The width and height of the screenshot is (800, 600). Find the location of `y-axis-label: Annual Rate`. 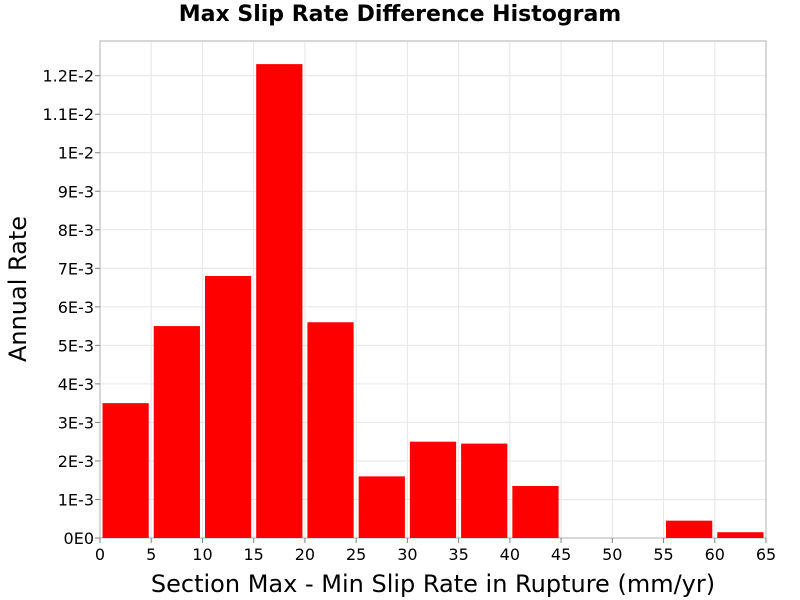

y-axis-label: Annual Rate is located at coordinates (18, 289).